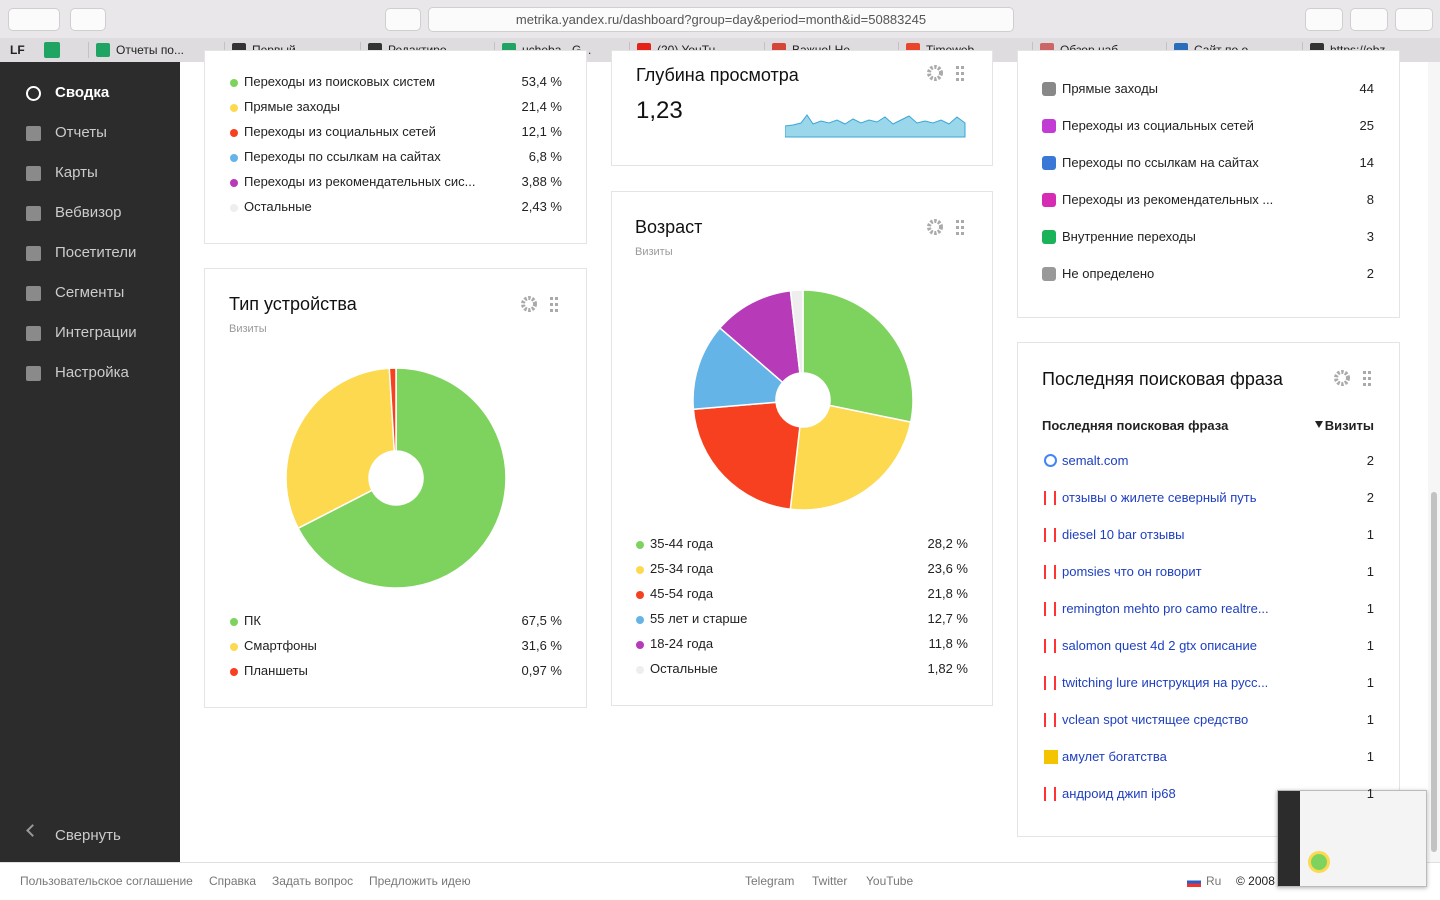  What do you see at coordinates (340, 131) in the screenshot?
I see `source-name: Переходы из социальных сетей` at bounding box center [340, 131].